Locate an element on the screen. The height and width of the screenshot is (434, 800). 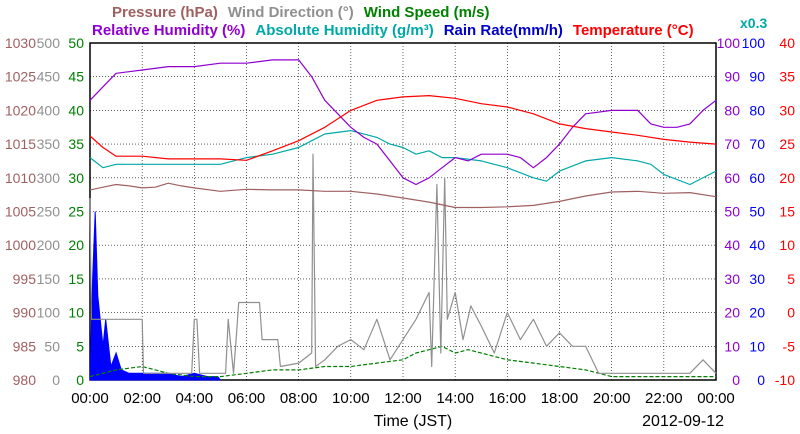
tick-abs-humidity: 60 is located at coordinates (757, 178).